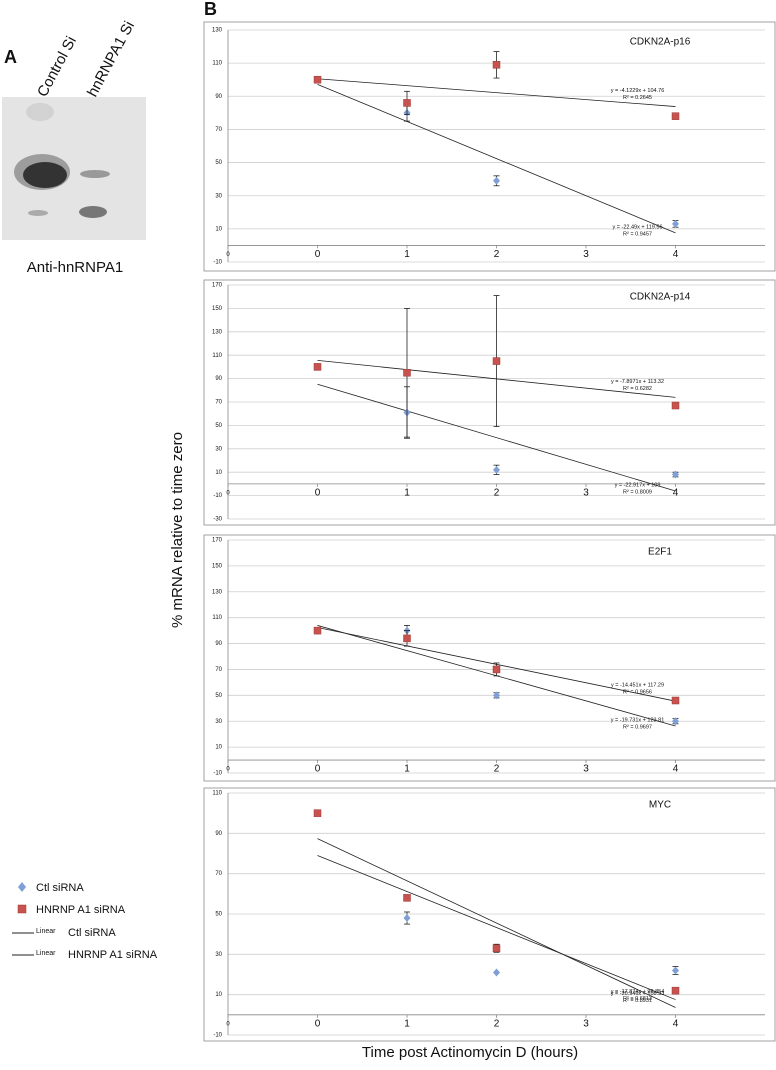 The image size is (776, 1070). What do you see at coordinates (177, 530) in the screenshot?
I see `y-axis-label: % mRNA relative to time zero` at bounding box center [177, 530].